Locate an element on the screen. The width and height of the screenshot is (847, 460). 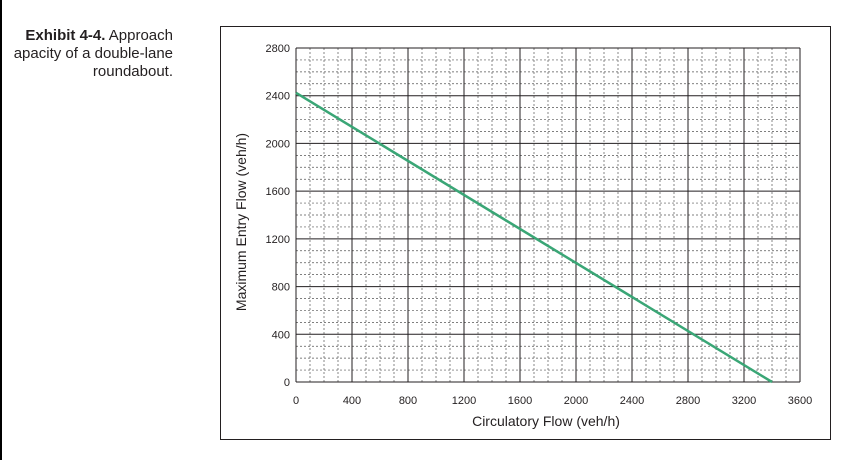
y-tick-label: 2400 is located at coordinates (278, 97).